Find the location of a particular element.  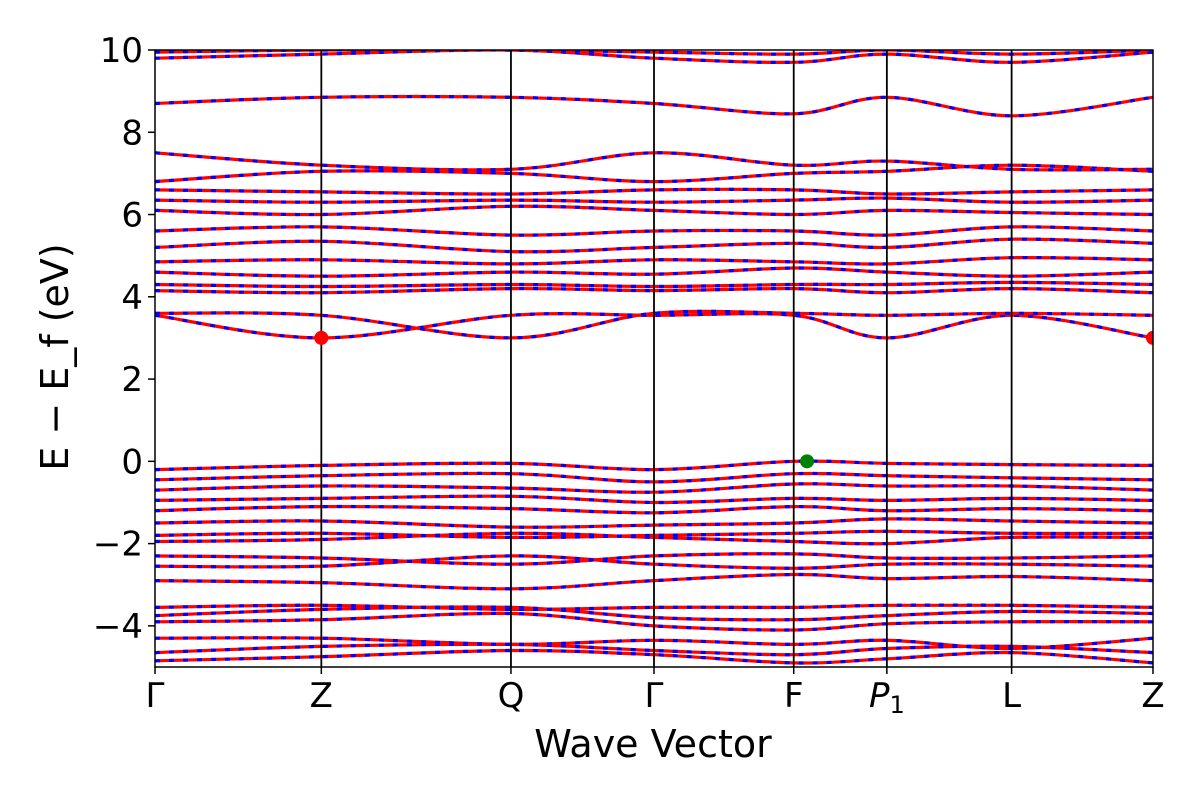

band-33-spin-down is located at coordinates (654, 53).